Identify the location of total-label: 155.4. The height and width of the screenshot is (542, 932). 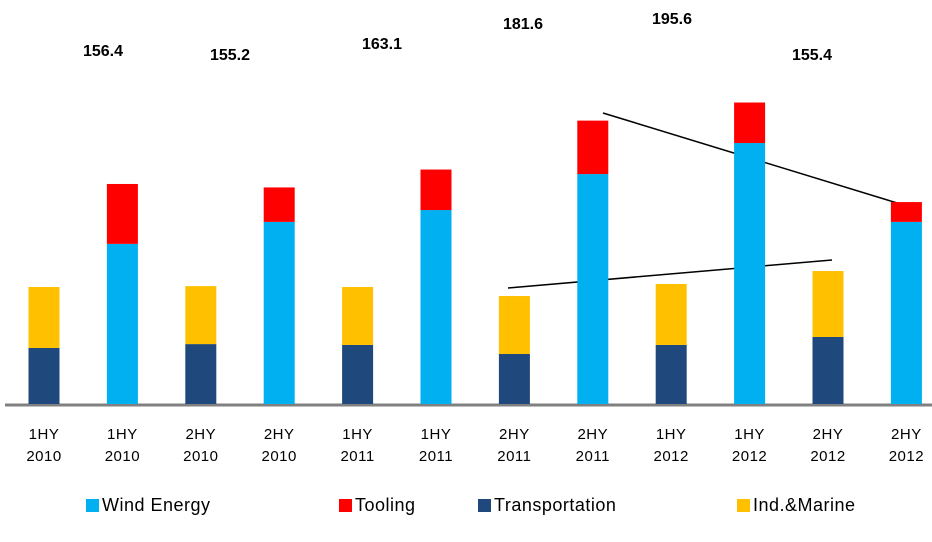
(812, 55).